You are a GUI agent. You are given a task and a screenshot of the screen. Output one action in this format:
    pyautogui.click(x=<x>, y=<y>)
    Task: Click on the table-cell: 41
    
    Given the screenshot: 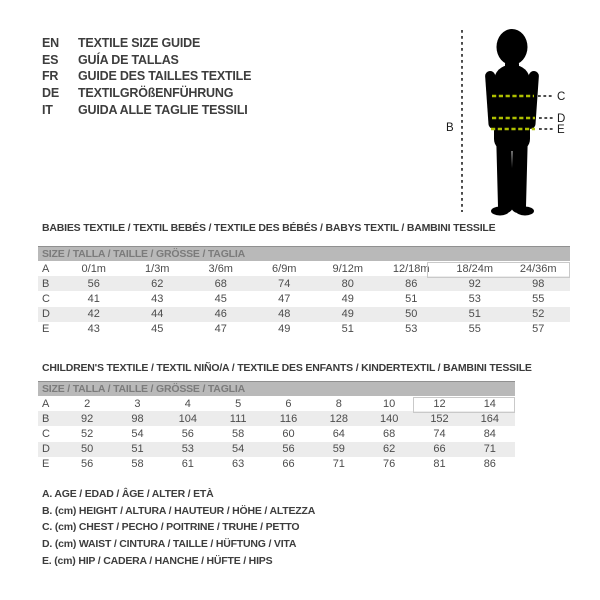 What is the action you would take?
    pyautogui.click(x=93, y=298)
    